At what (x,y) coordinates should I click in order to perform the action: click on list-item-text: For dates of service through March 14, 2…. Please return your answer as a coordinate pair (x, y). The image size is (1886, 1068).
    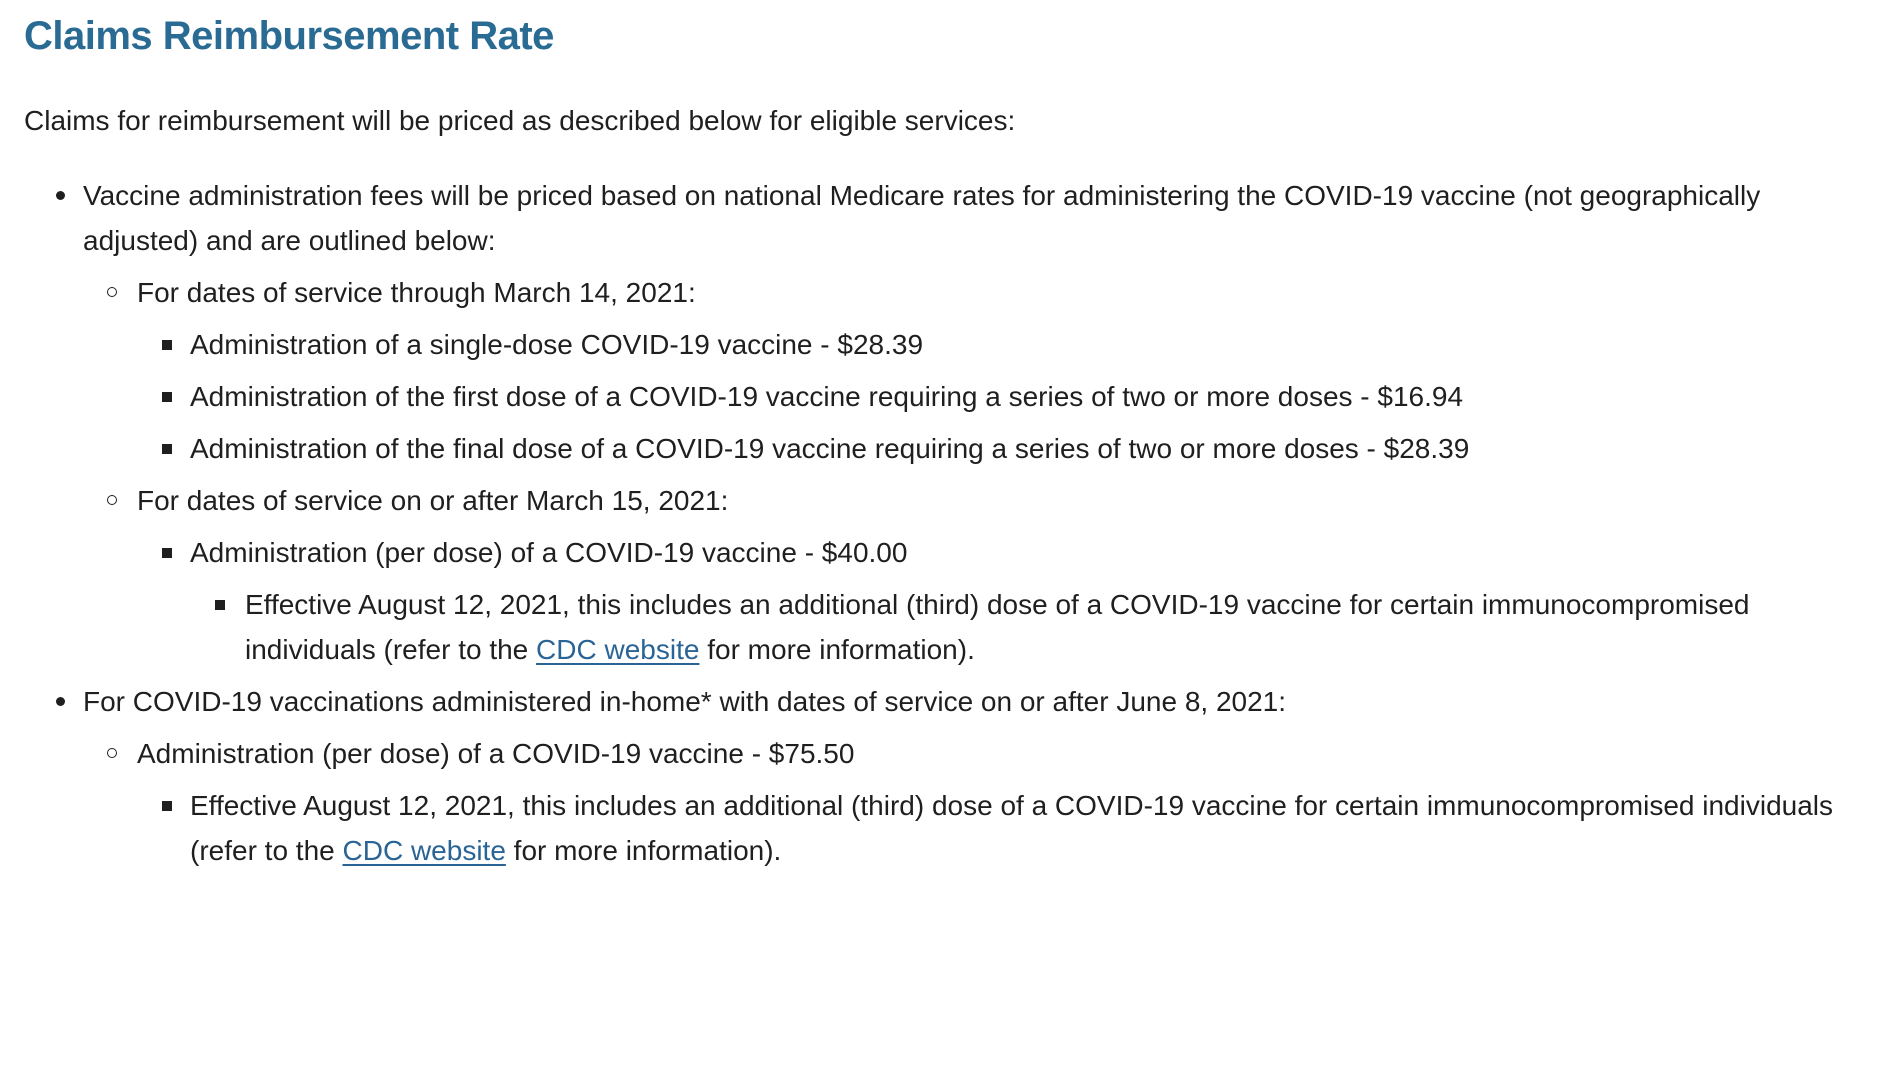
    Looking at the image, I should click on (416, 292).